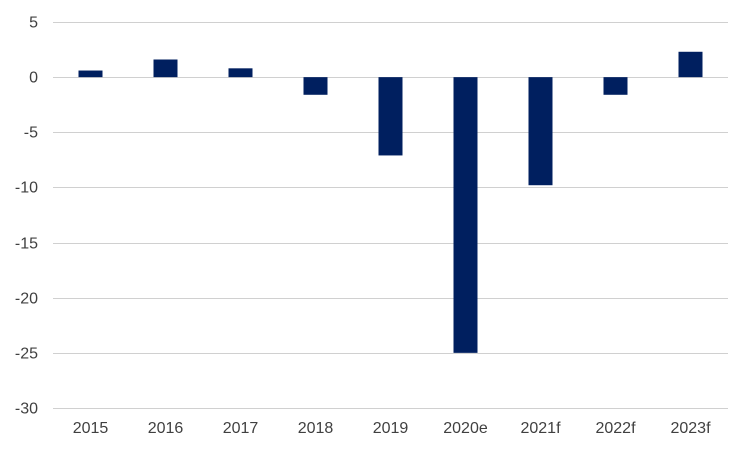 The image size is (750, 450). Describe the element at coordinates (33, 23) in the screenshot. I see `y-tick-label: 5` at that location.